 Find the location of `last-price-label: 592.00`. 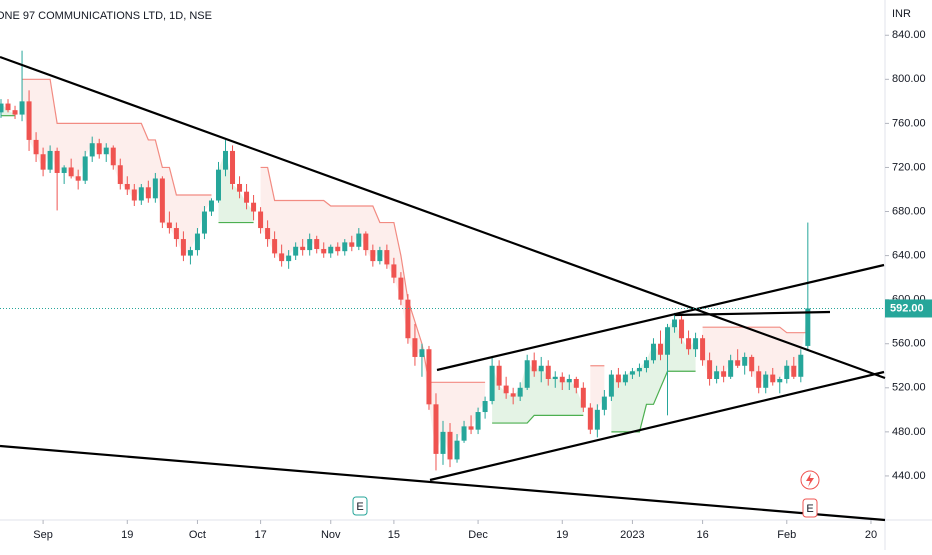

last-price-label: 592.00 is located at coordinates (907, 308).